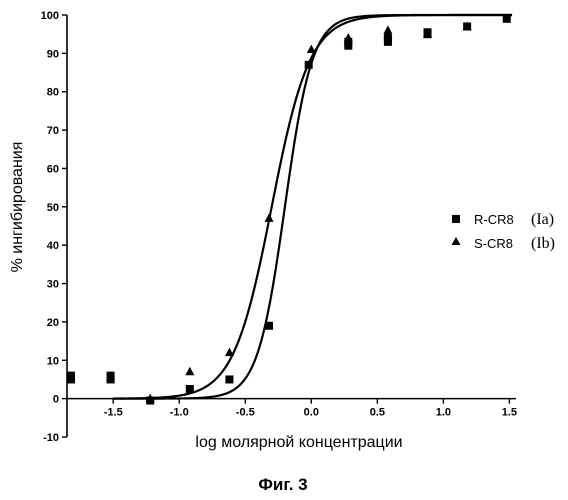 This screenshot has width=568, height=500. Describe the element at coordinates (53, 285) in the screenshot. I see `y-tick-label: 30` at that location.